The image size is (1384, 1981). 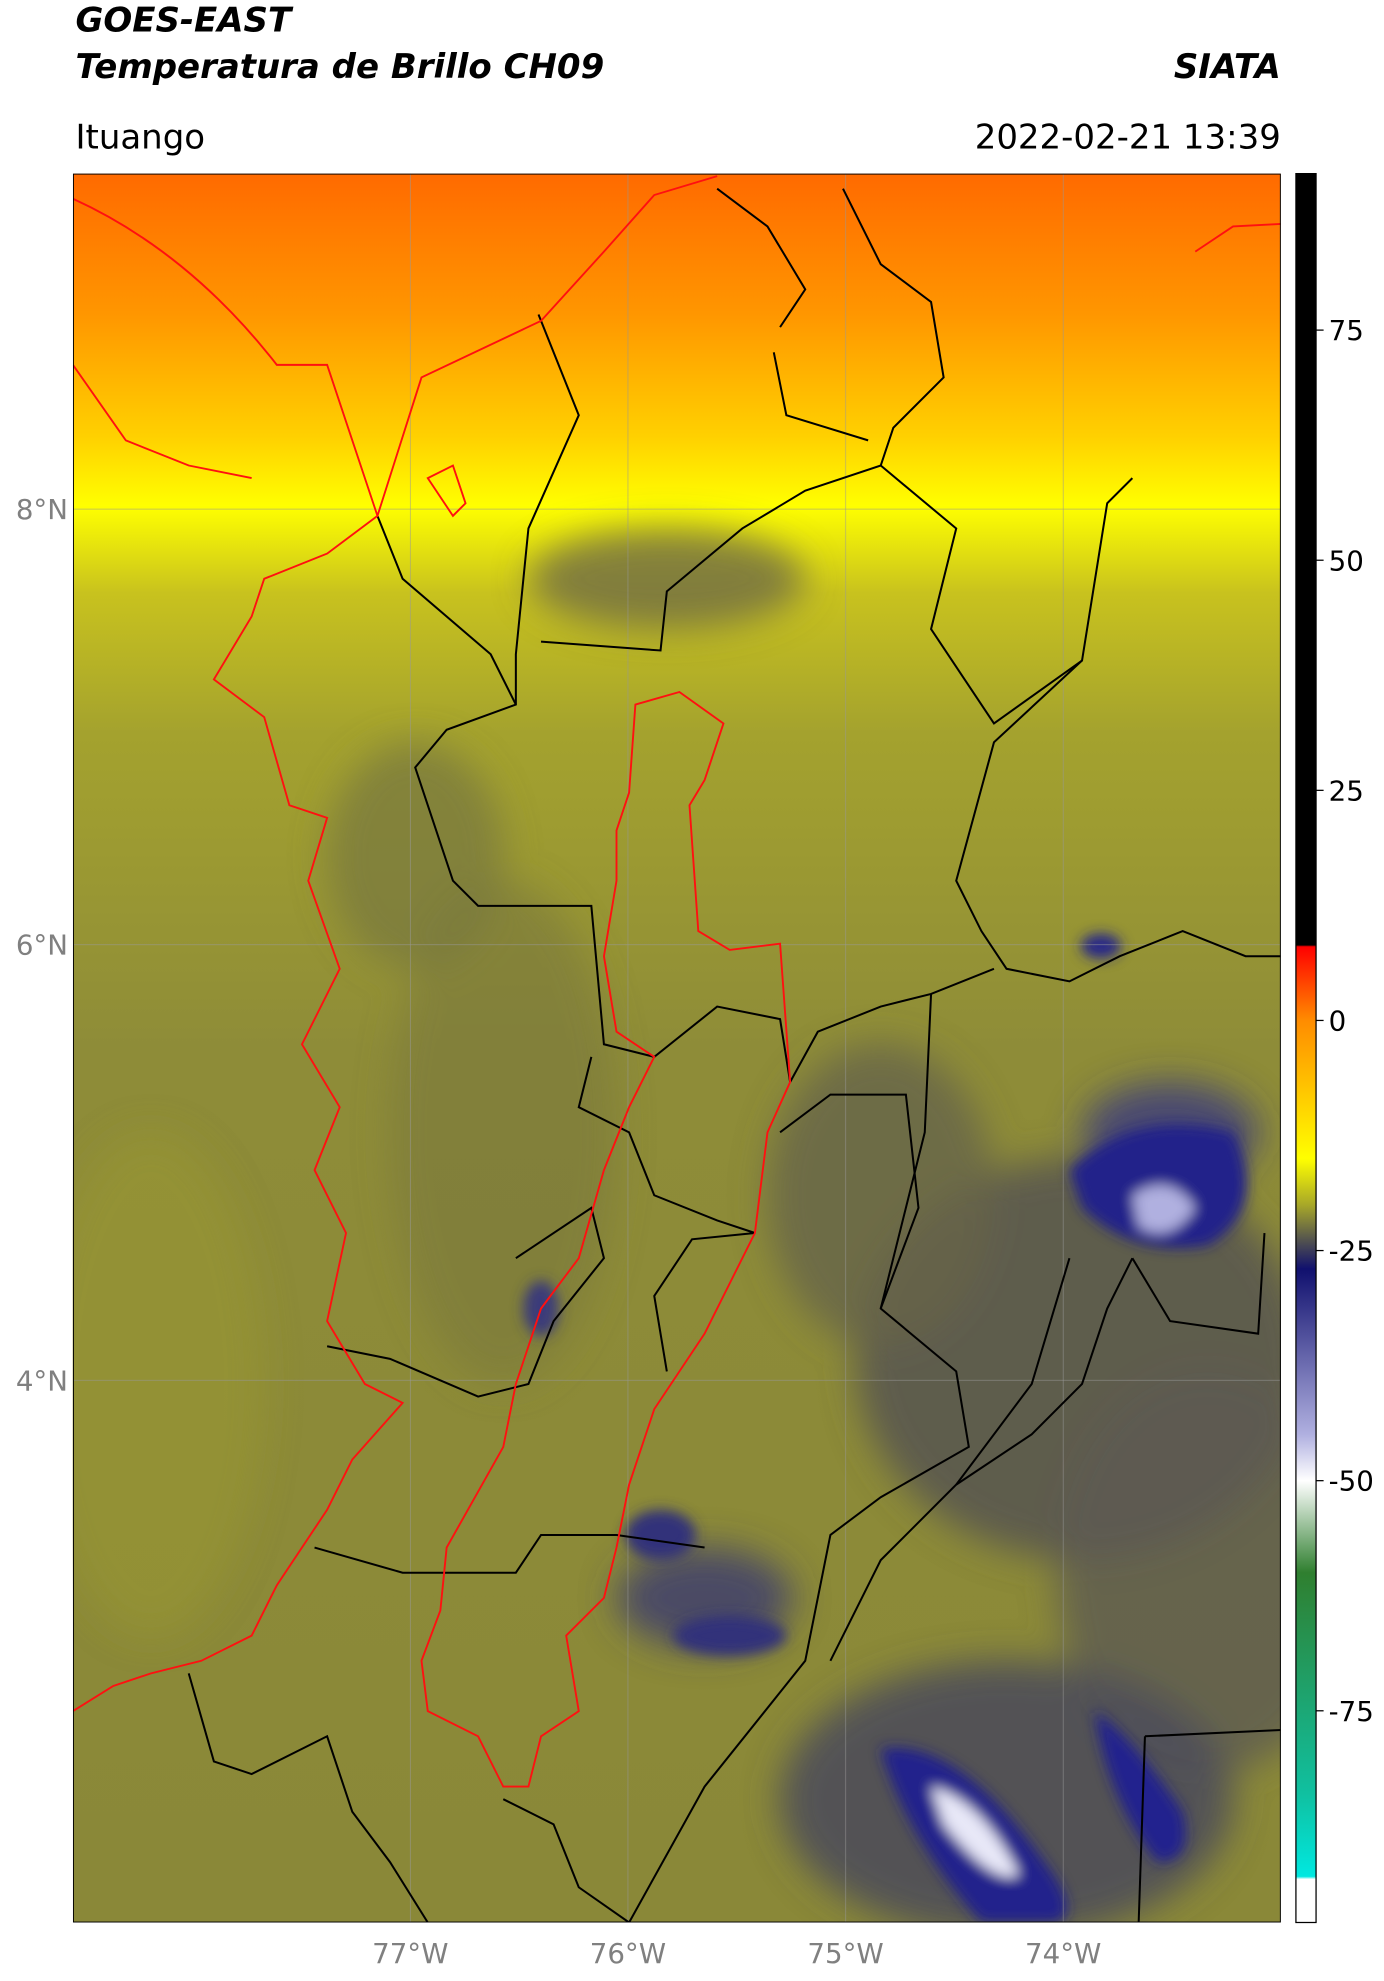 I want to click on colorbar-tick-label: 75, so click(x=1346, y=330).